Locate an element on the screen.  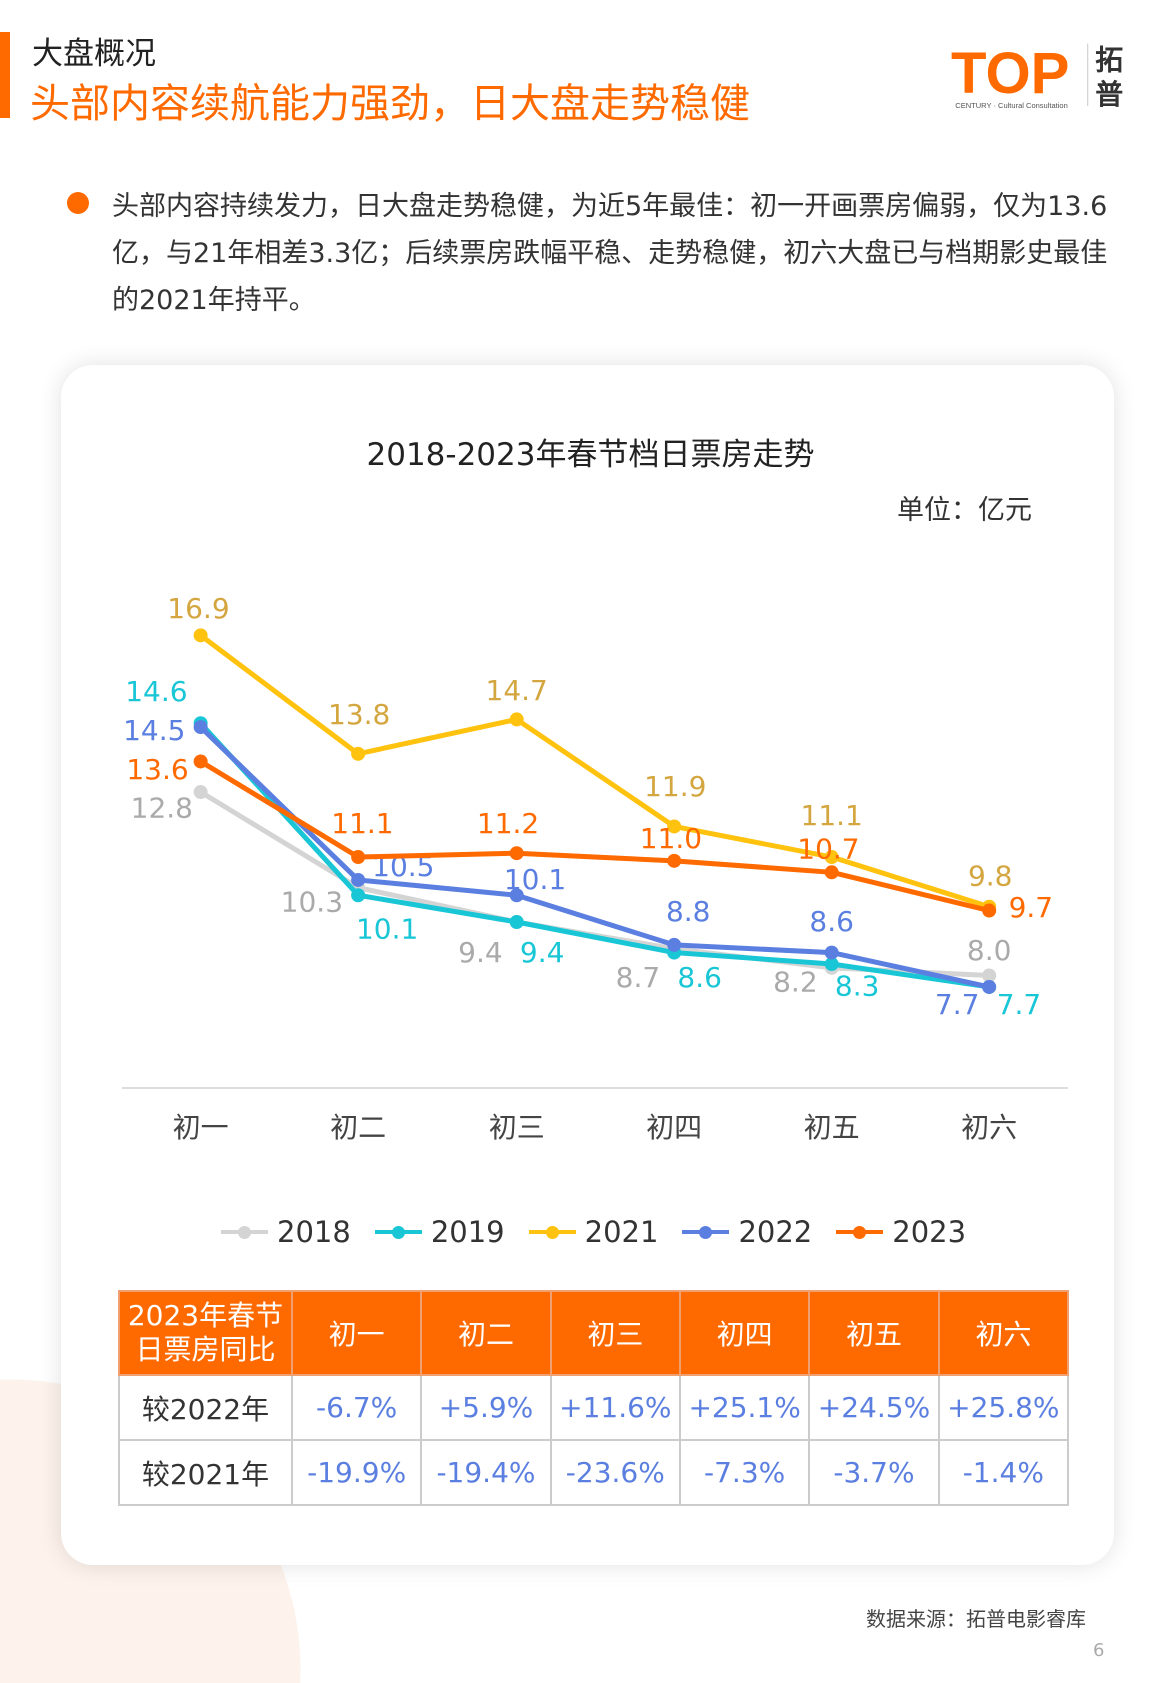
col-header: 初二 is located at coordinates (486, 1333).